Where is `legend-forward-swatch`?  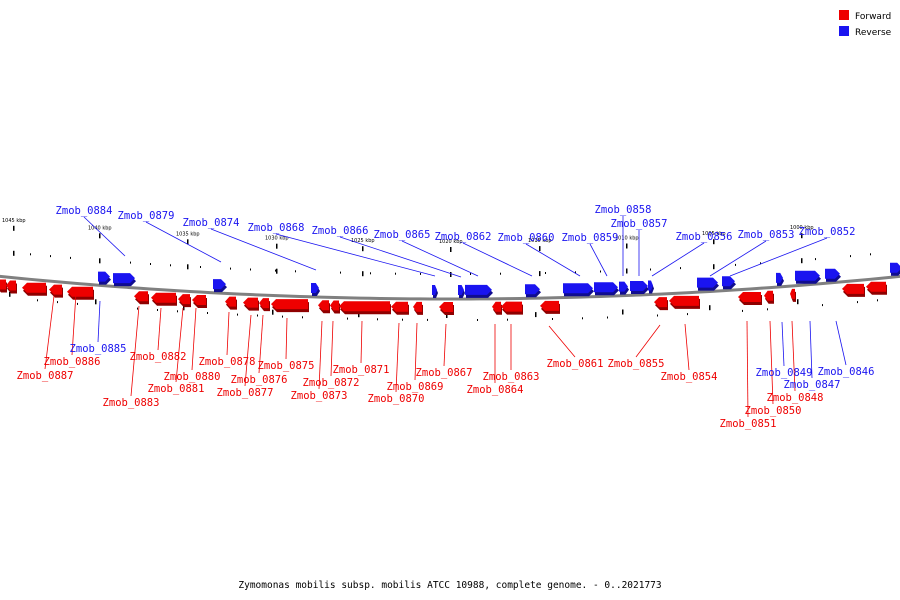 legend-forward-swatch is located at coordinates (844, 15).